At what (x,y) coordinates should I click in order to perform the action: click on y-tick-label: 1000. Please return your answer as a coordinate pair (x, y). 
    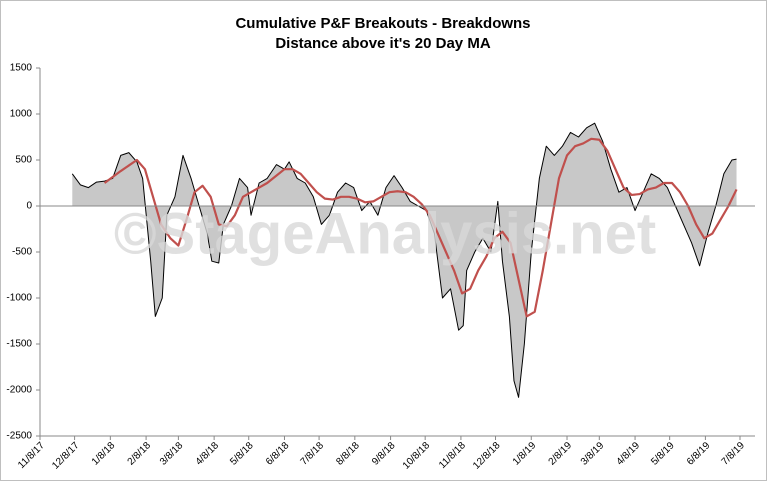
    Looking at the image, I should click on (21, 114).